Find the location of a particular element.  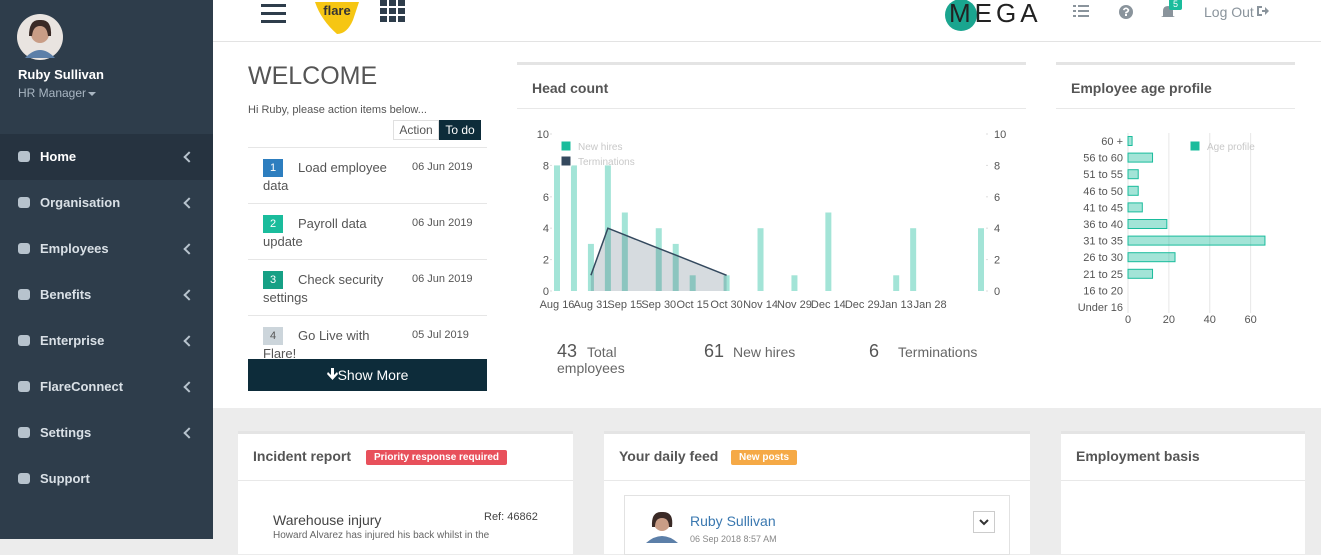

avatar is located at coordinates (40, 37).